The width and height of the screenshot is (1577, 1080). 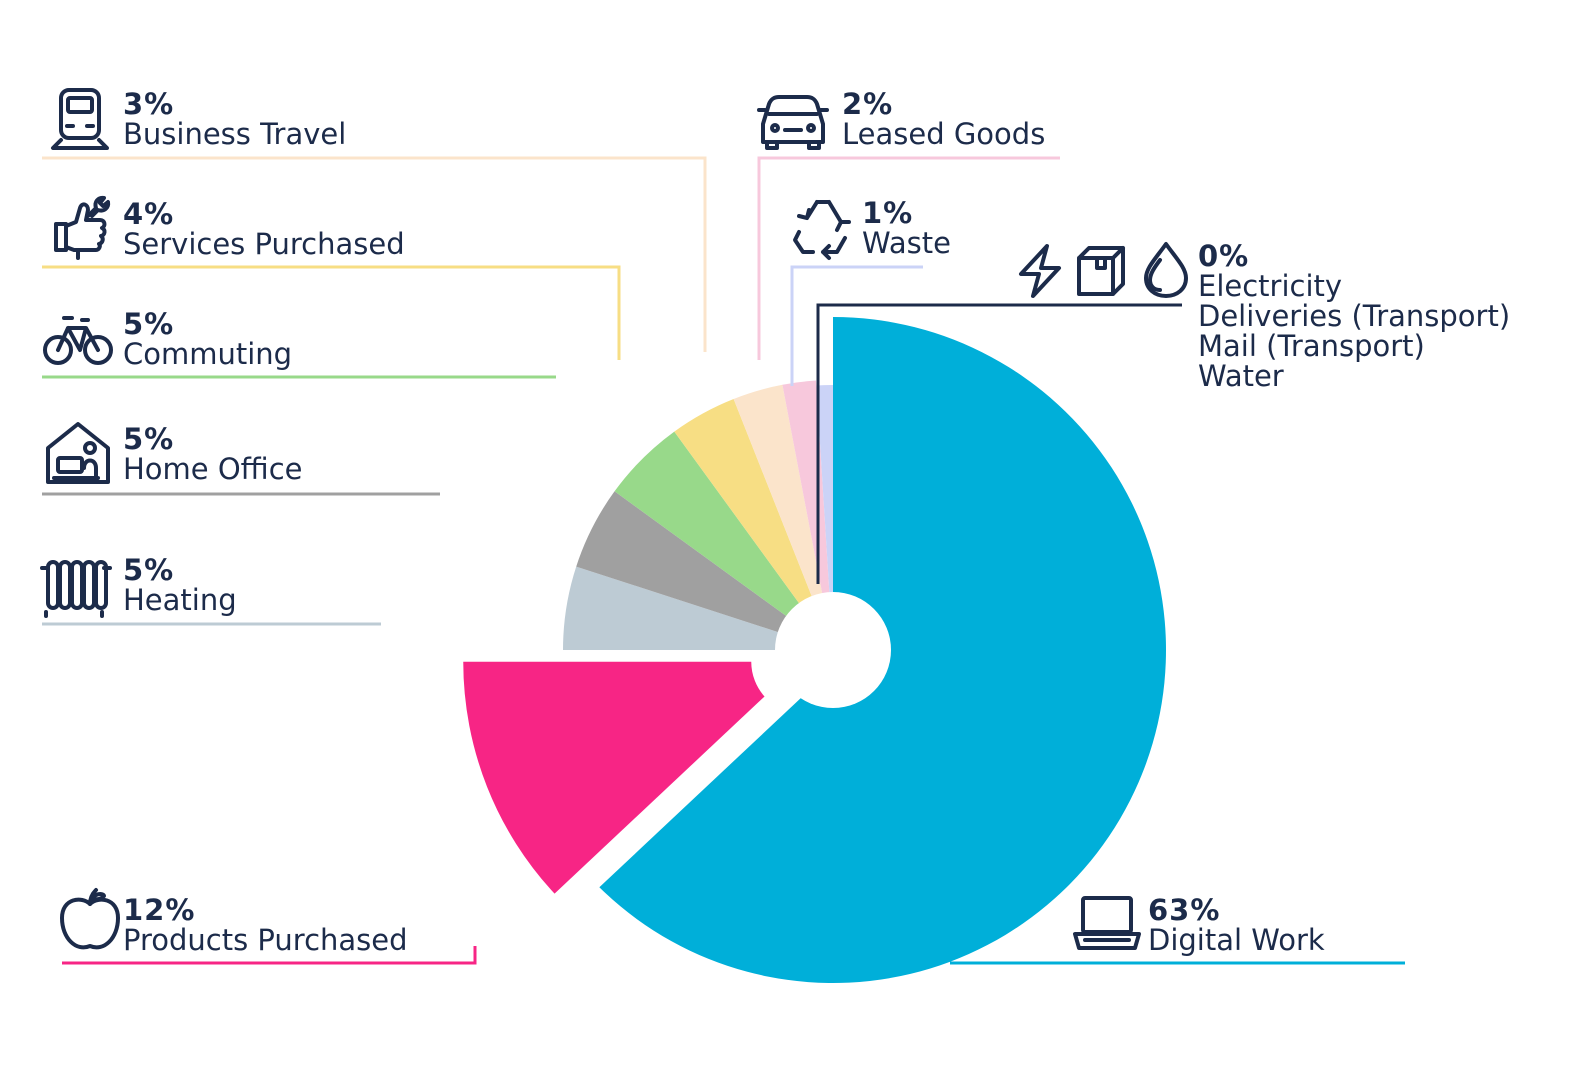 What do you see at coordinates (78, 340) in the screenshot?
I see `bicycle-icon` at bounding box center [78, 340].